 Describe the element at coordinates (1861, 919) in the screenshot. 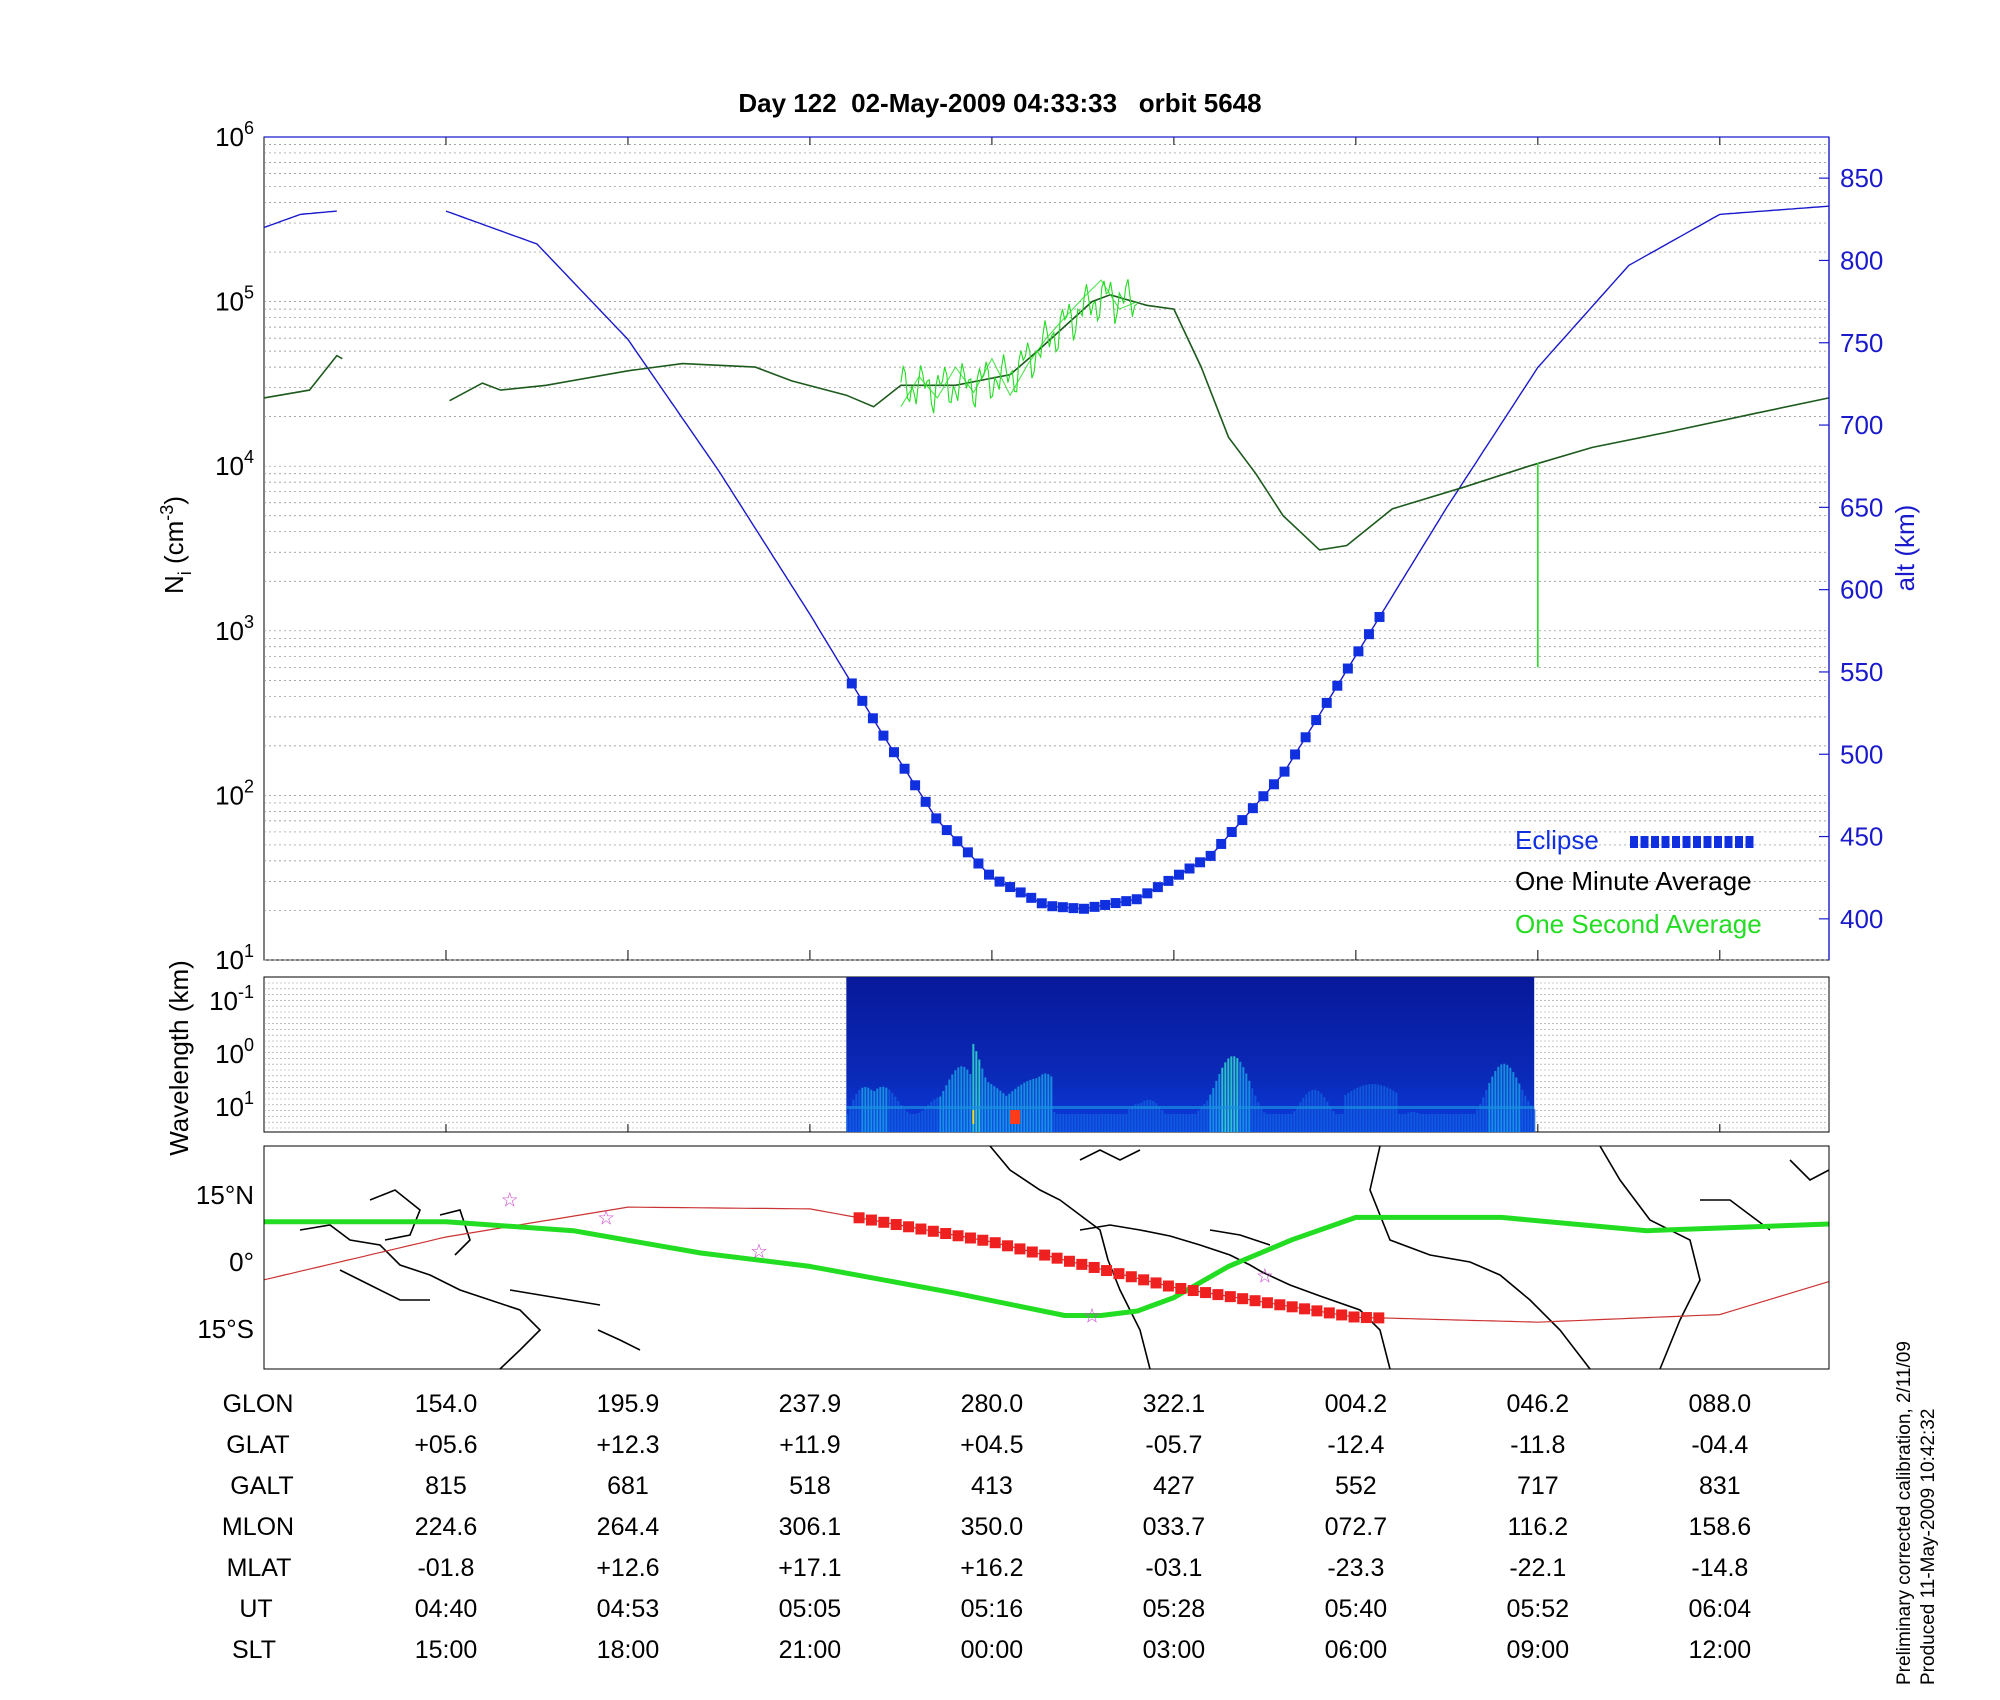

I see `y2-tick-label: 400` at that location.